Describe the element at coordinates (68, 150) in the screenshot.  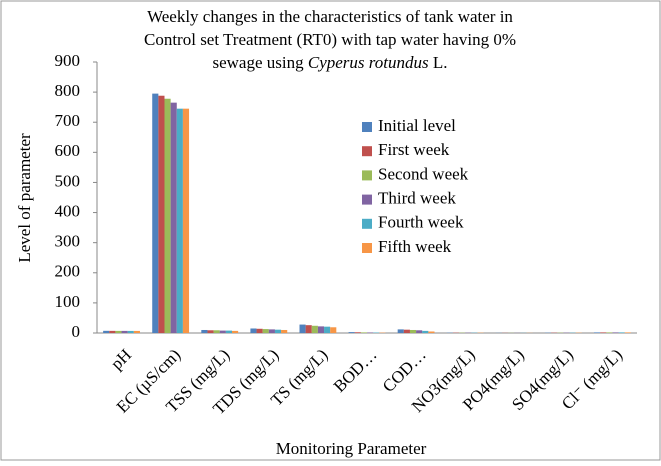
I see `y-tick-label: 600` at that location.